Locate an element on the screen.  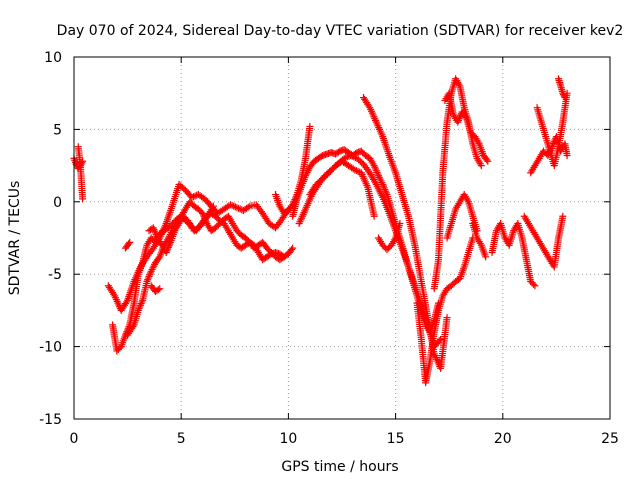
x-axis-label: GPS time / hours is located at coordinates (339, 467).